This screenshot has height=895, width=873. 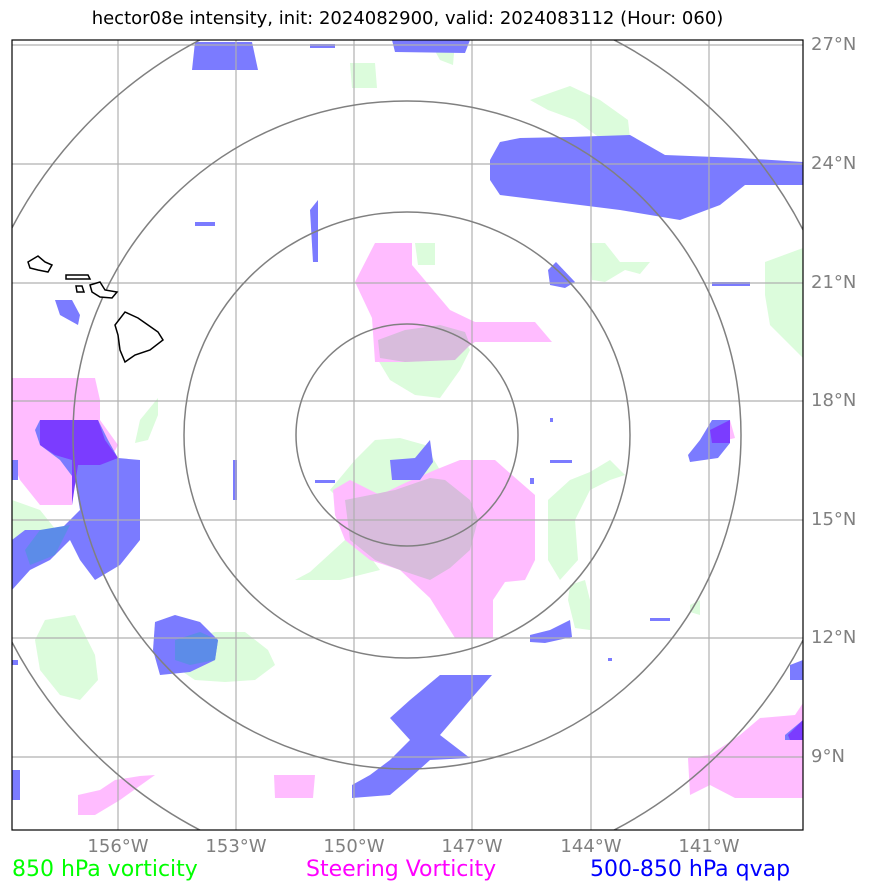 What do you see at coordinates (591, 846) in the screenshot?
I see `lon-label-144w: 144°W` at bounding box center [591, 846].